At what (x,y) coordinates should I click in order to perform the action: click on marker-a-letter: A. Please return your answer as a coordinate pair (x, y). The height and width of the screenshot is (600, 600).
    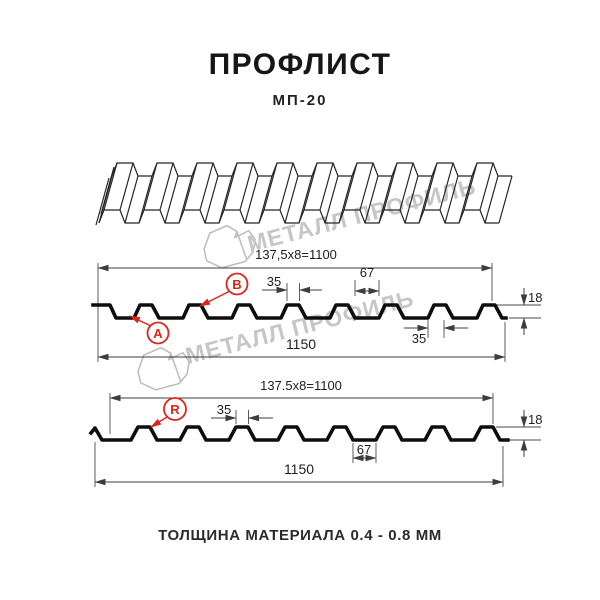
    Looking at the image, I should click on (158, 333).